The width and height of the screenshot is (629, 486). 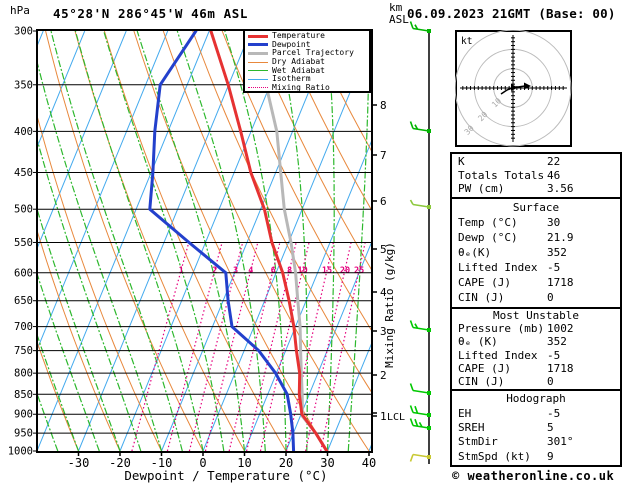 I want to click on table-row: K 22, so click(x=536, y=161).